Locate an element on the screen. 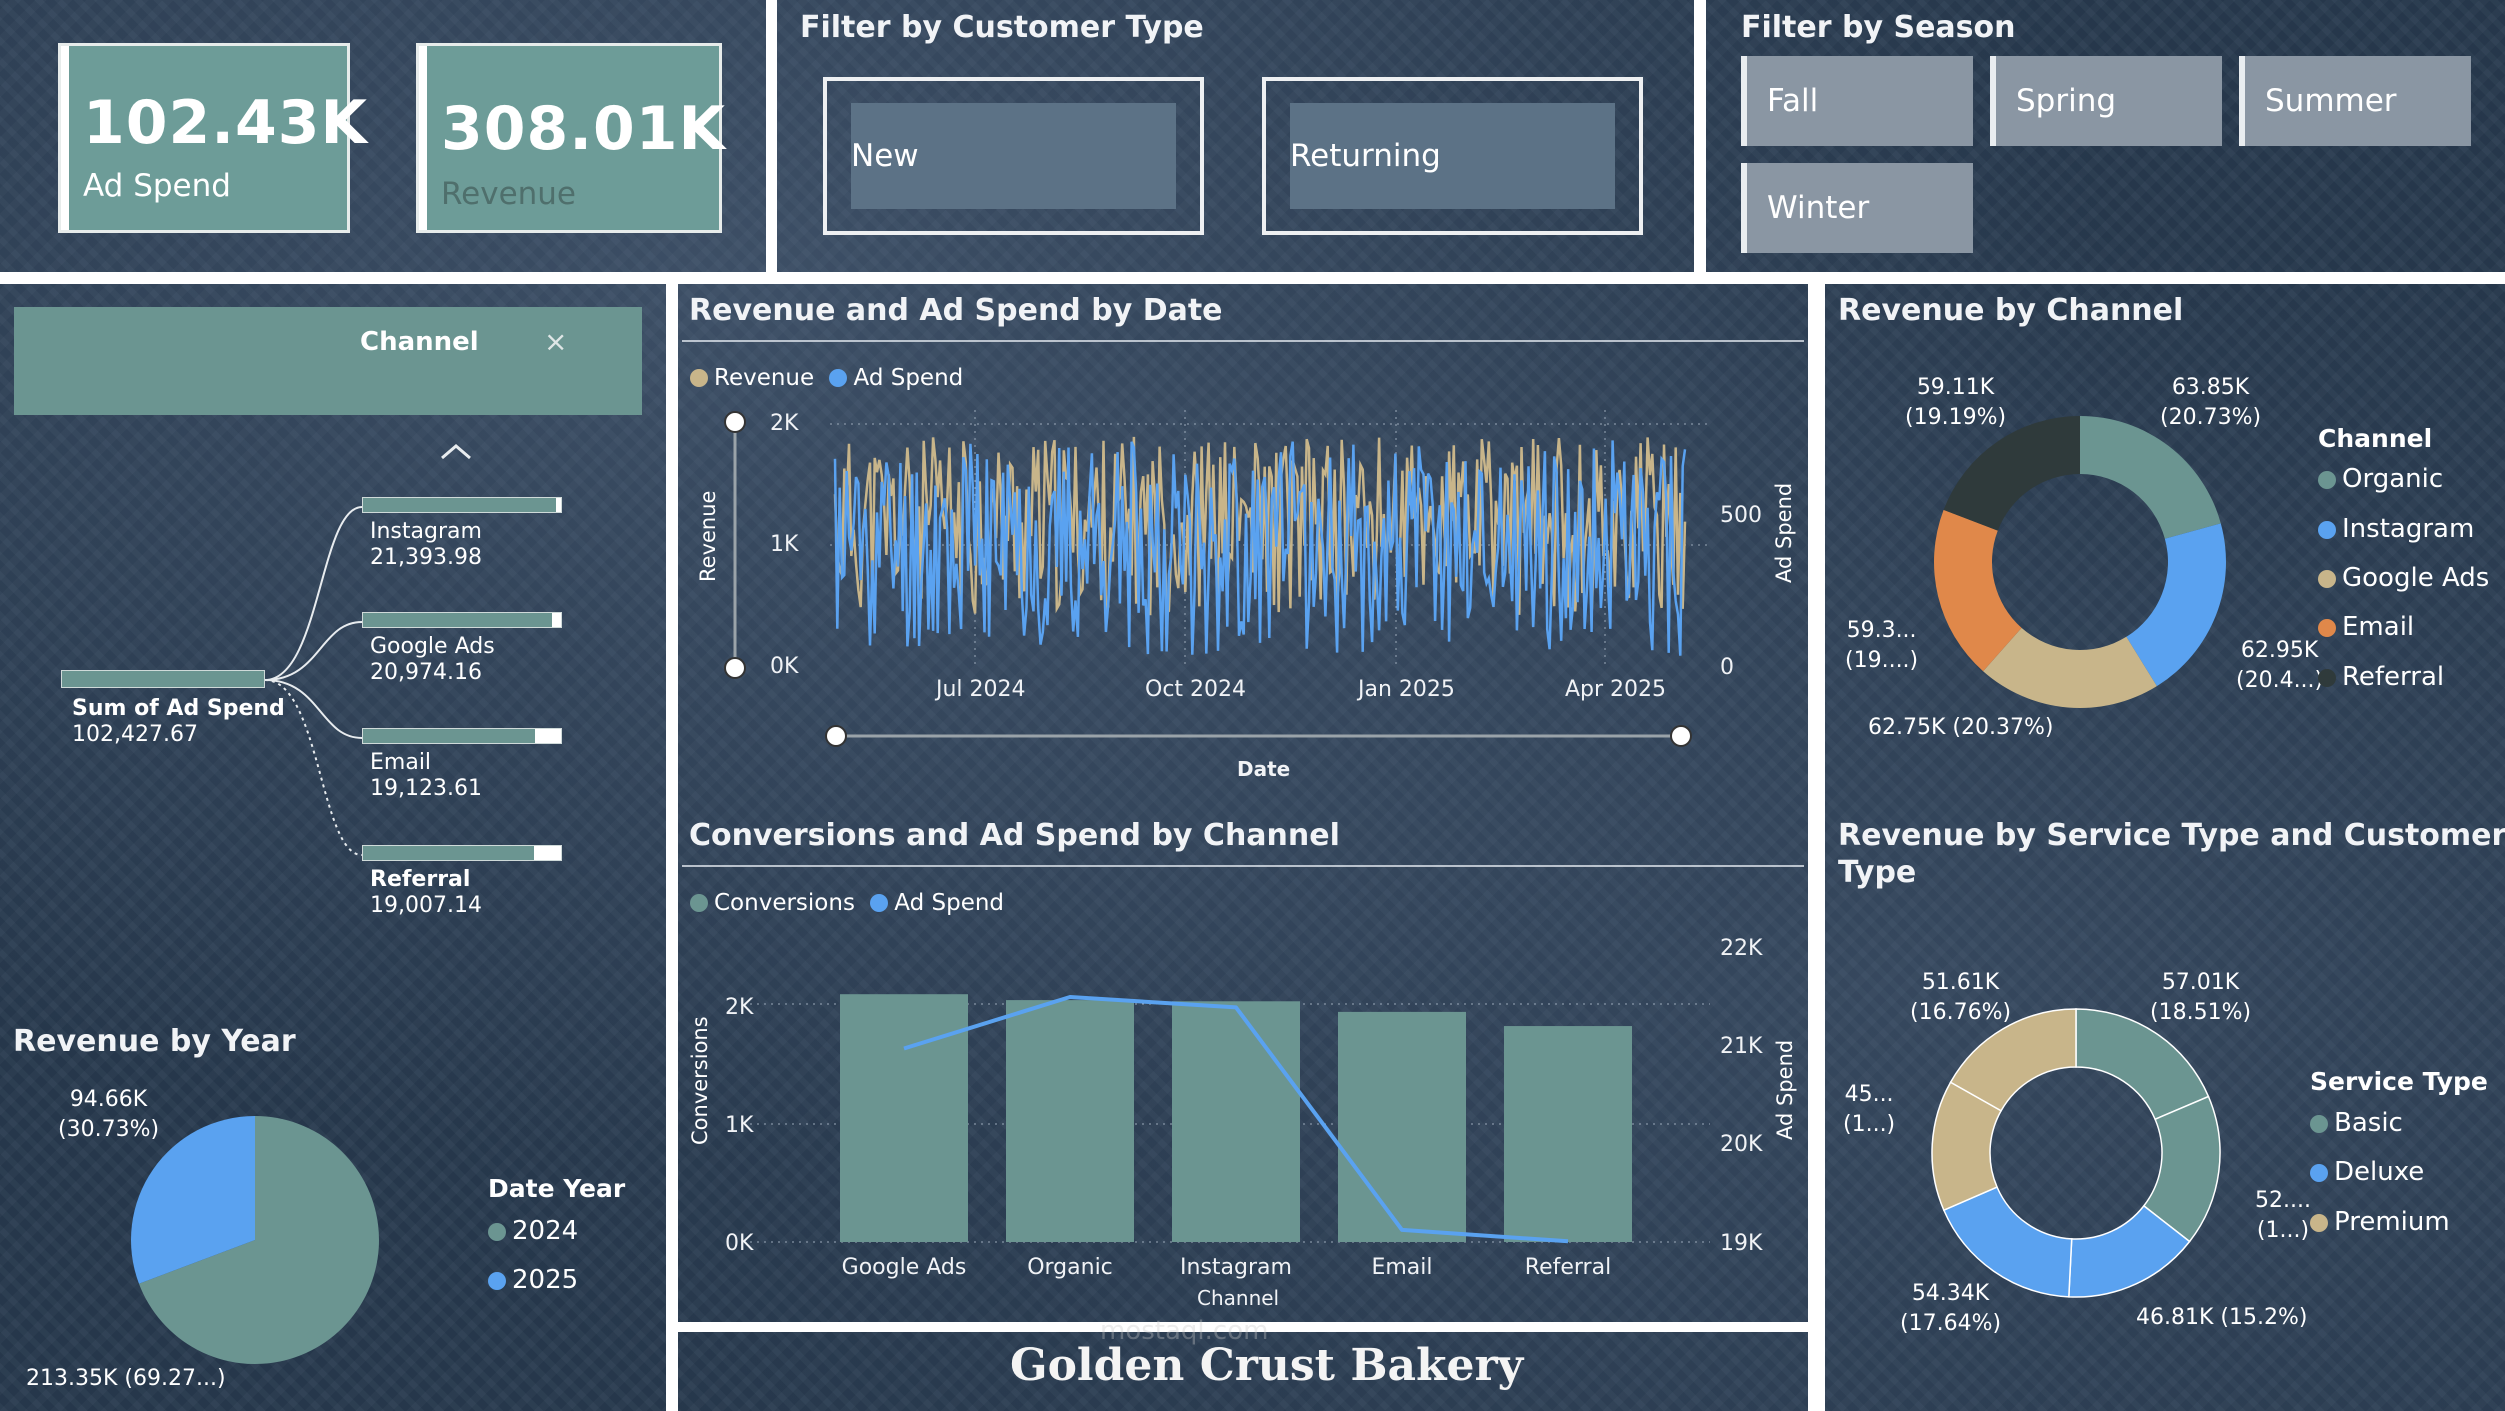 The height and width of the screenshot is (1411, 2505). filter-winter-label: Winter is located at coordinates (1818, 208).